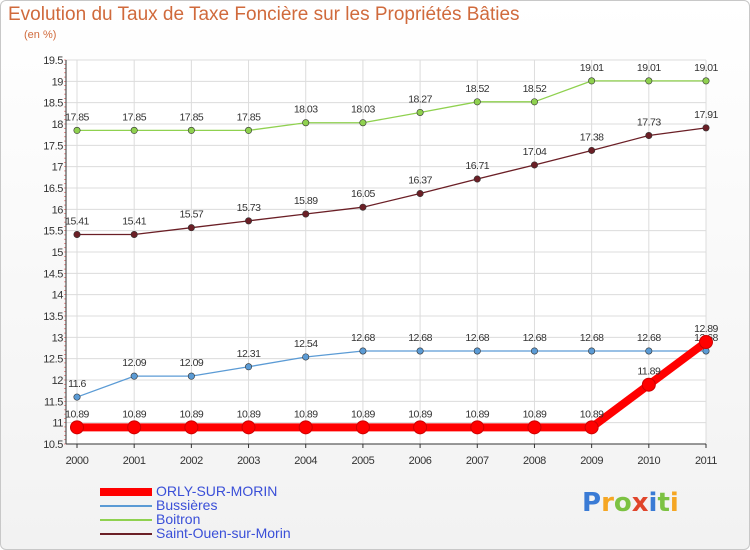 This screenshot has width=750, height=550. Describe the element at coordinates (40, 35) in the screenshot. I see `chart-subtitle: (en %)` at that location.